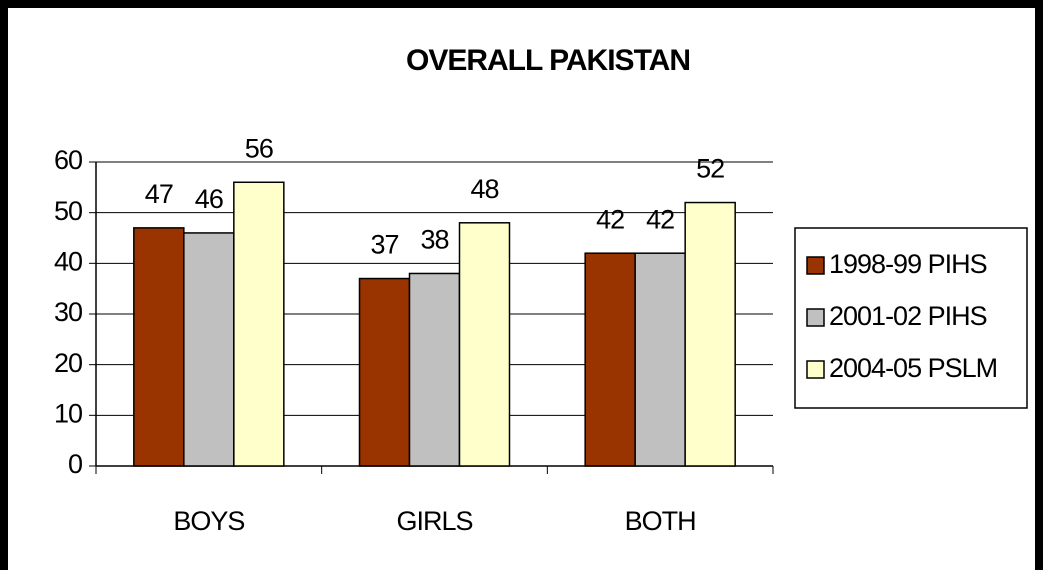 This screenshot has height=570, width=1047. Describe the element at coordinates (259, 148) in the screenshot. I see `value-label: 56` at that location.